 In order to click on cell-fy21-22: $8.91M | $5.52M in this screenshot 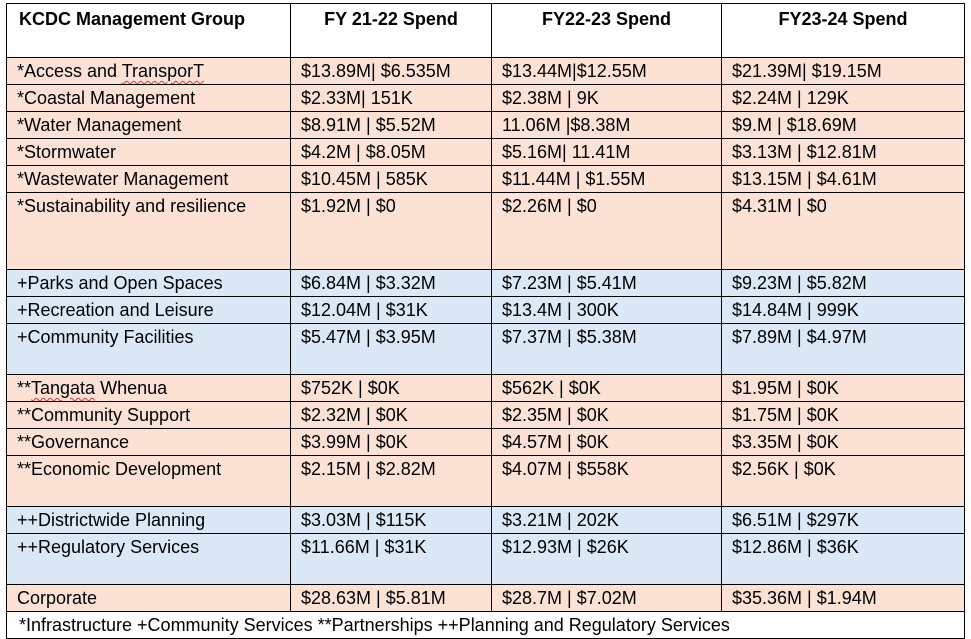, I will do `click(391, 125)`.